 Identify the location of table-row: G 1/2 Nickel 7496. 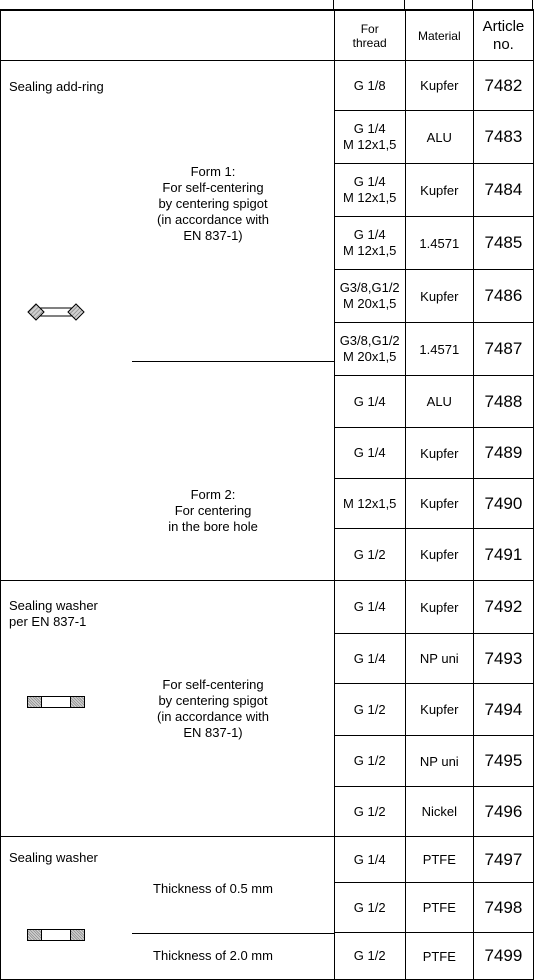
(267, 811).